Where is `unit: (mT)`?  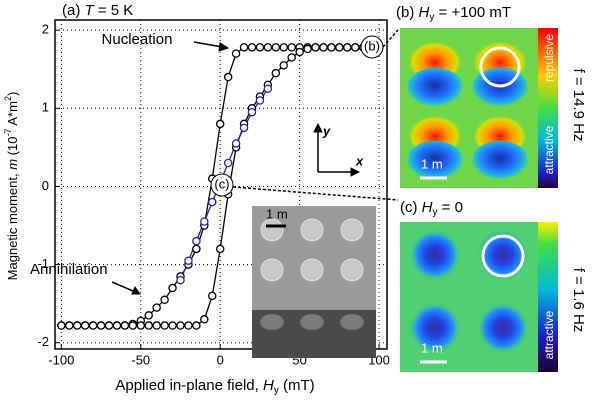
unit: (mT) is located at coordinates (297, 385).